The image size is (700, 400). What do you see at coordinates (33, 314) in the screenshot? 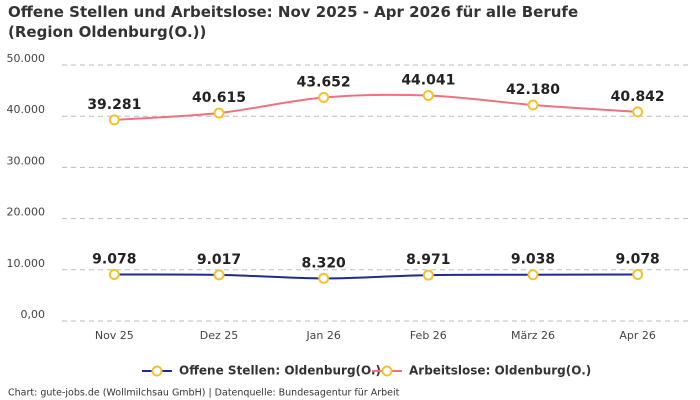
I see `y-tick-label: 0,00` at bounding box center [33, 314].